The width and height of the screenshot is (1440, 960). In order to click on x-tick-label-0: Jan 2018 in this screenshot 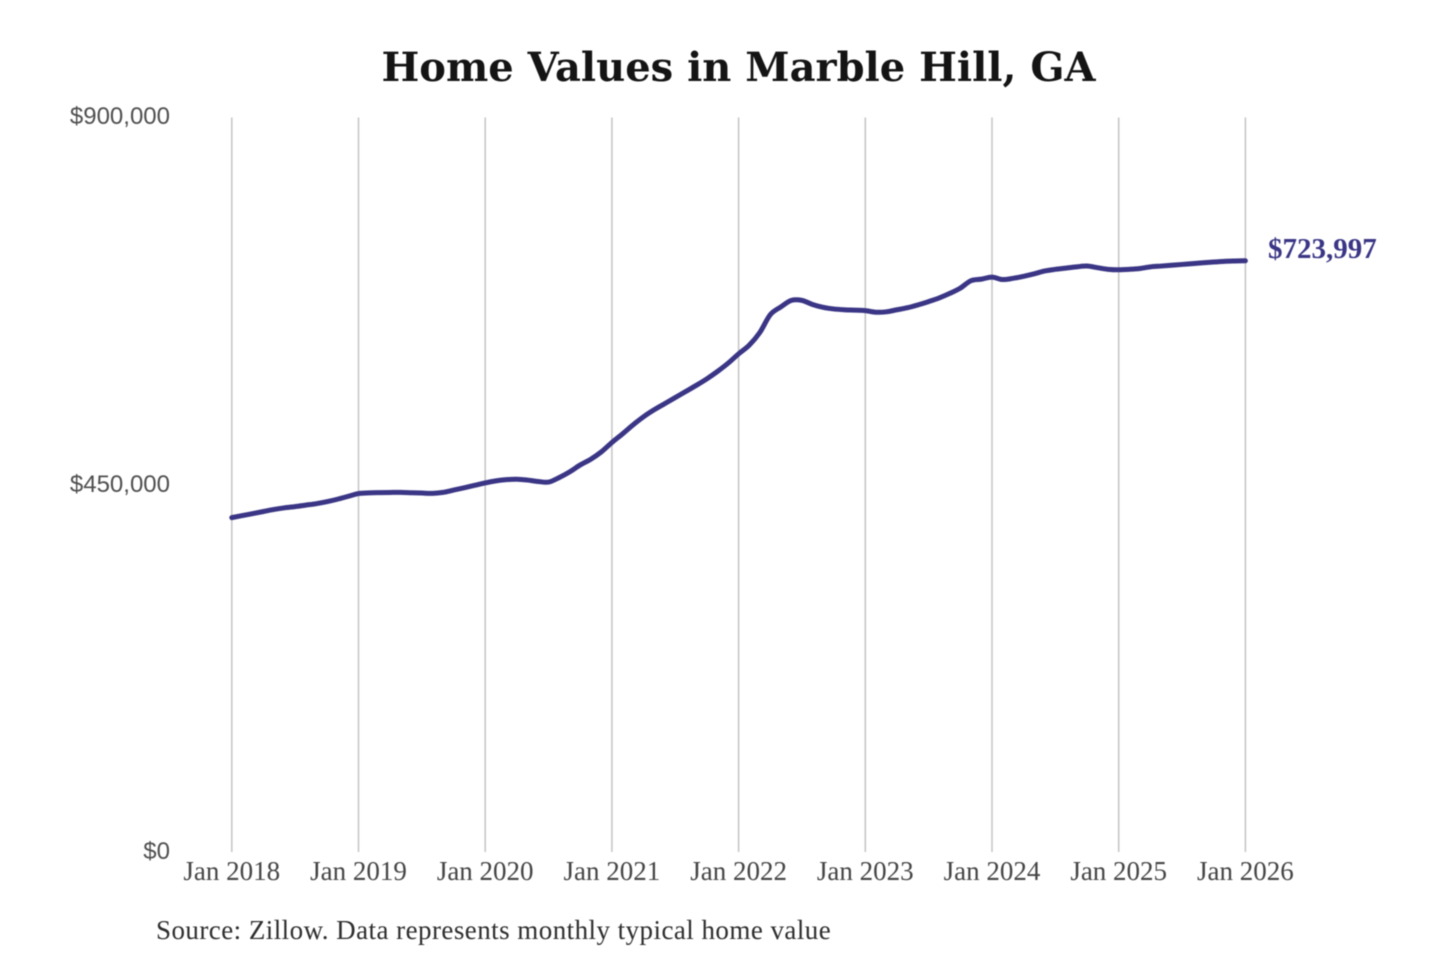, I will do `click(232, 871)`.